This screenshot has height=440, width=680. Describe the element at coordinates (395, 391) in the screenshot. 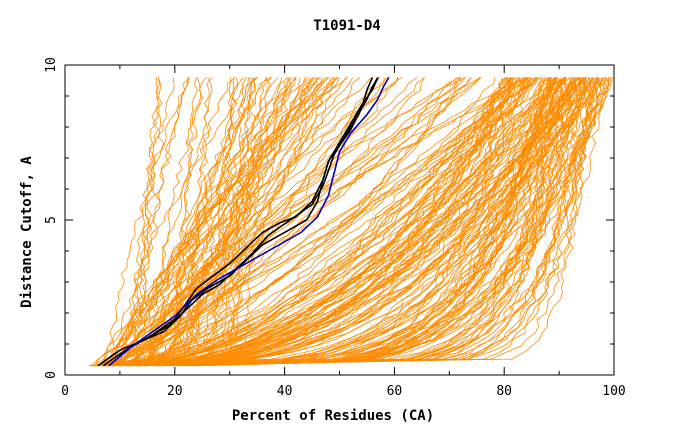

I see `x-tick-label: 60` at that location.